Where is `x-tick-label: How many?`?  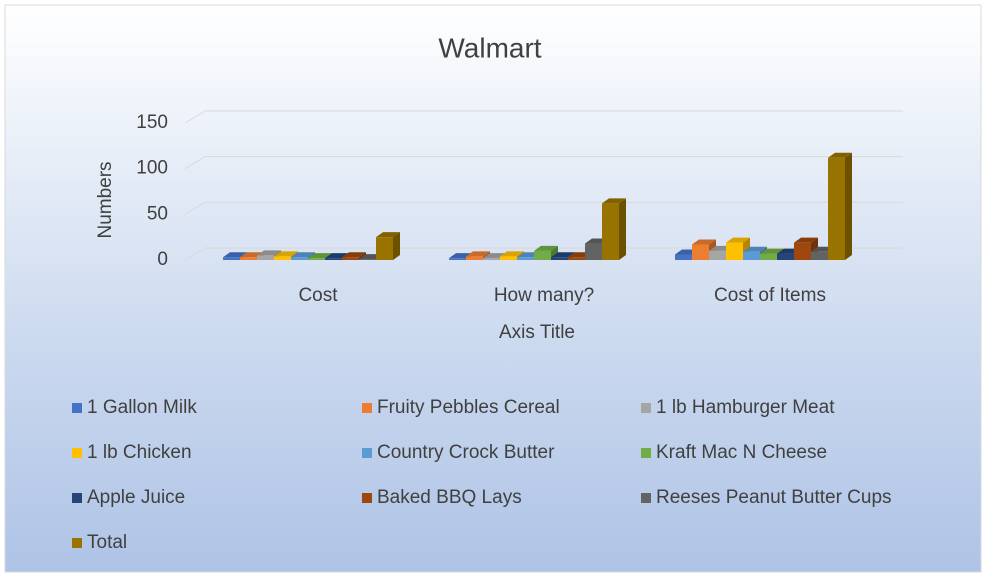
x-tick-label: How many? is located at coordinates (544, 295).